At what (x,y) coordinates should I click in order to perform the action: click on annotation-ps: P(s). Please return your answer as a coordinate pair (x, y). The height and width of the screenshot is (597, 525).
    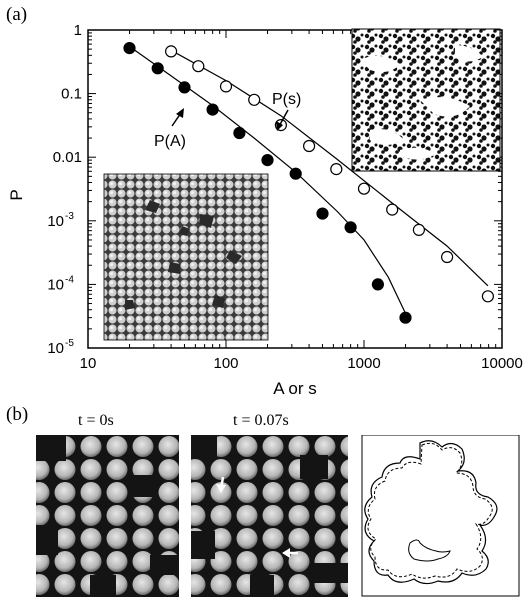
    Looking at the image, I should click on (286, 99).